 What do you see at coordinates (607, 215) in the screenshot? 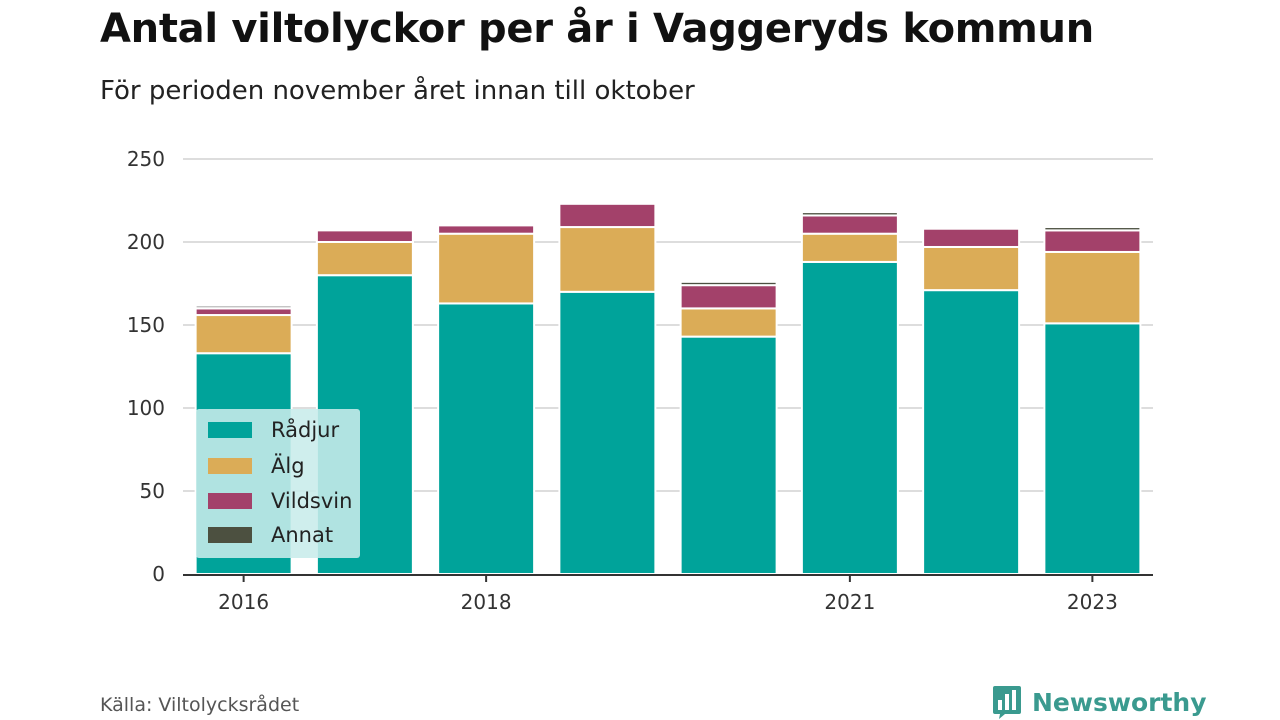
I see `bar-vildsvin-2019` at bounding box center [607, 215].